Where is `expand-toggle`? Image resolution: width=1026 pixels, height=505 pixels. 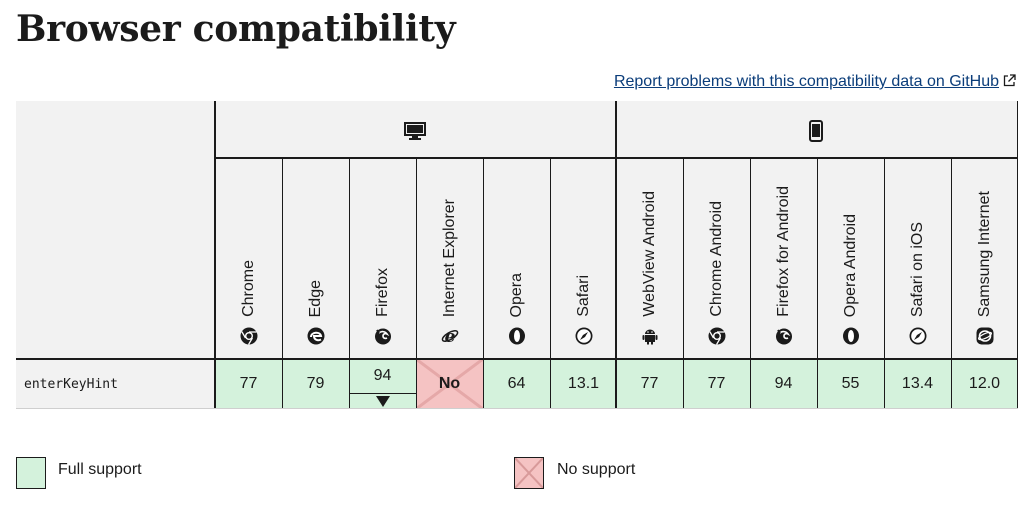
expand-toggle is located at coordinates (382, 401).